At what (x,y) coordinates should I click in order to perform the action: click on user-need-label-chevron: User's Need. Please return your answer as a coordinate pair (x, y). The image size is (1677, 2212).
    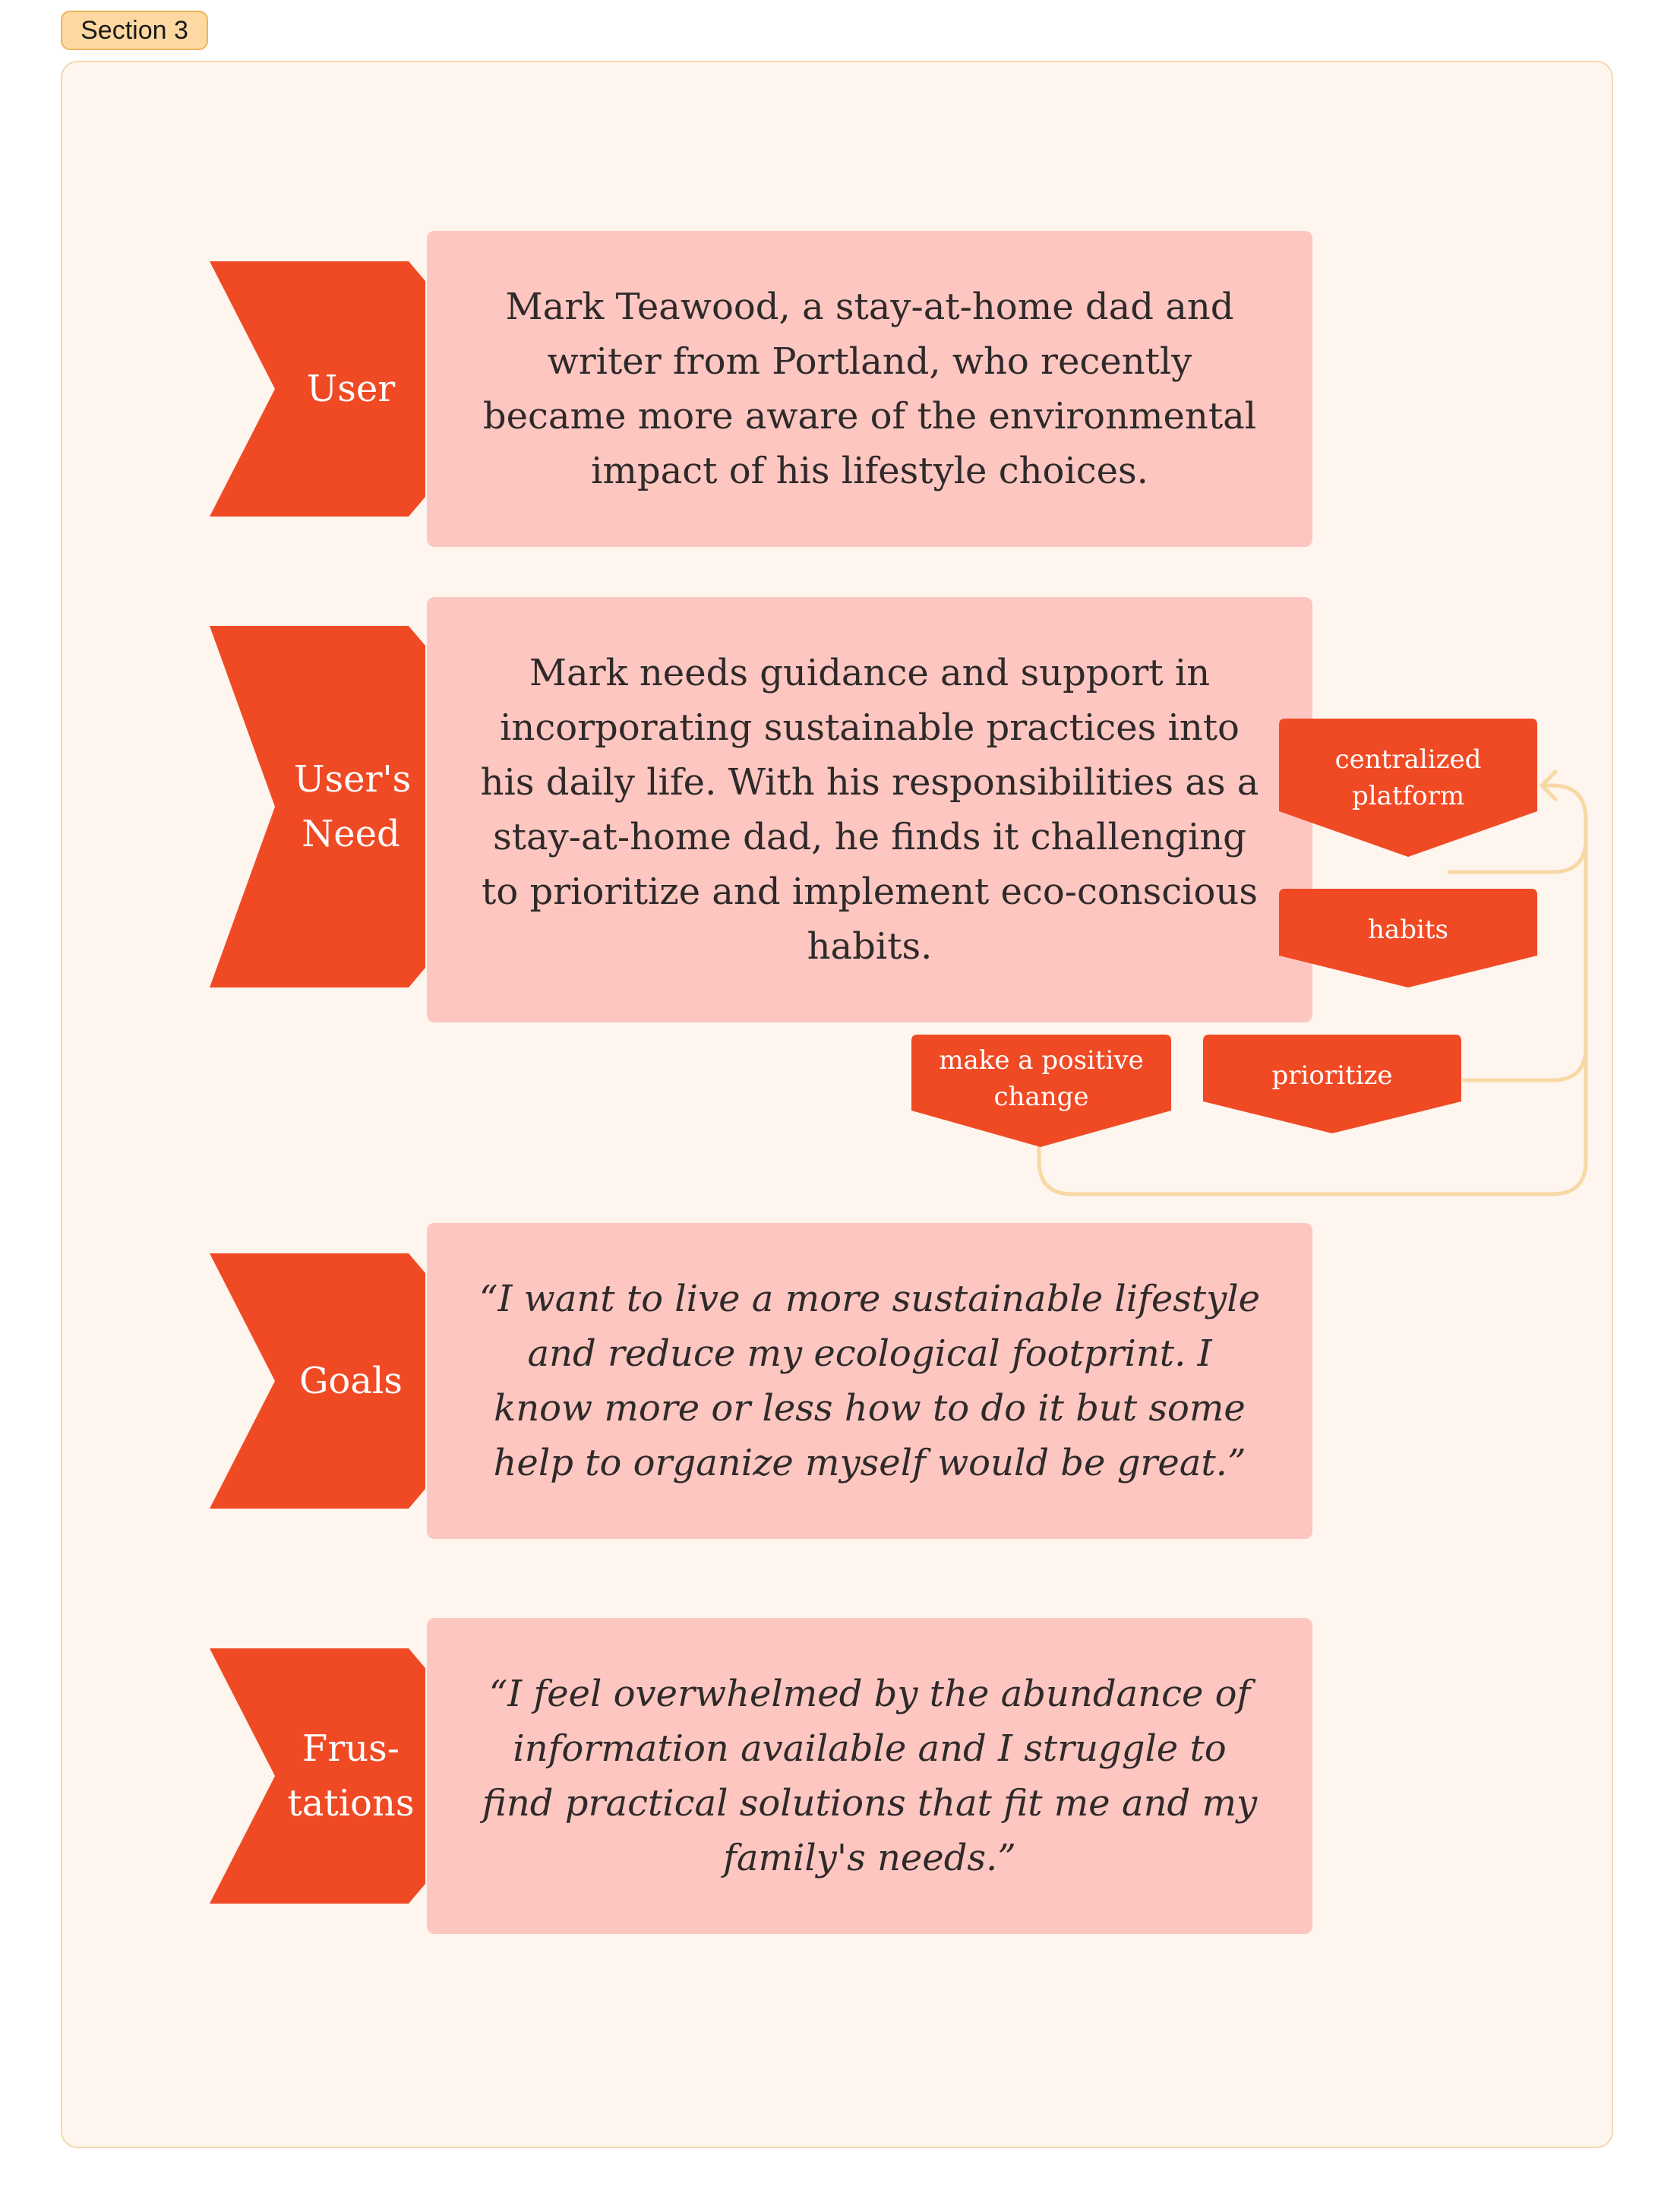
    Looking at the image, I should click on (317, 807).